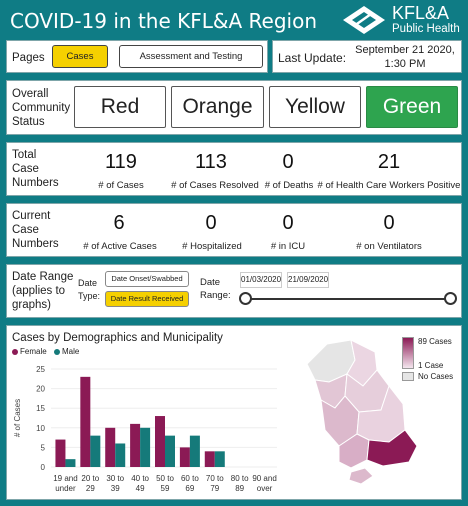  What do you see at coordinates (211, 223) in the screenshot?
I see `hospitalized-value: 0` at bounding box center [211, 223].